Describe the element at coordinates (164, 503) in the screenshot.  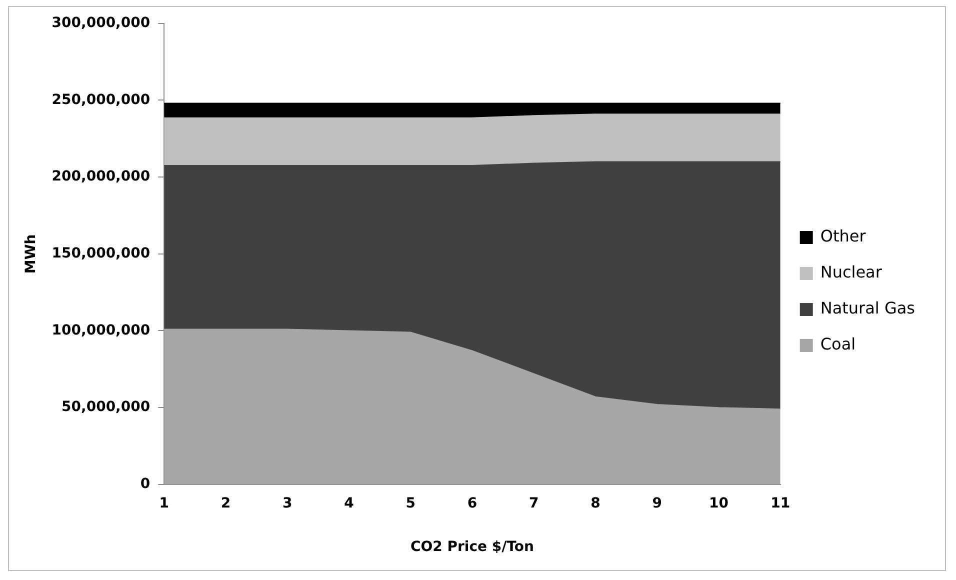
I see `x-tick-label: 1` at that location.